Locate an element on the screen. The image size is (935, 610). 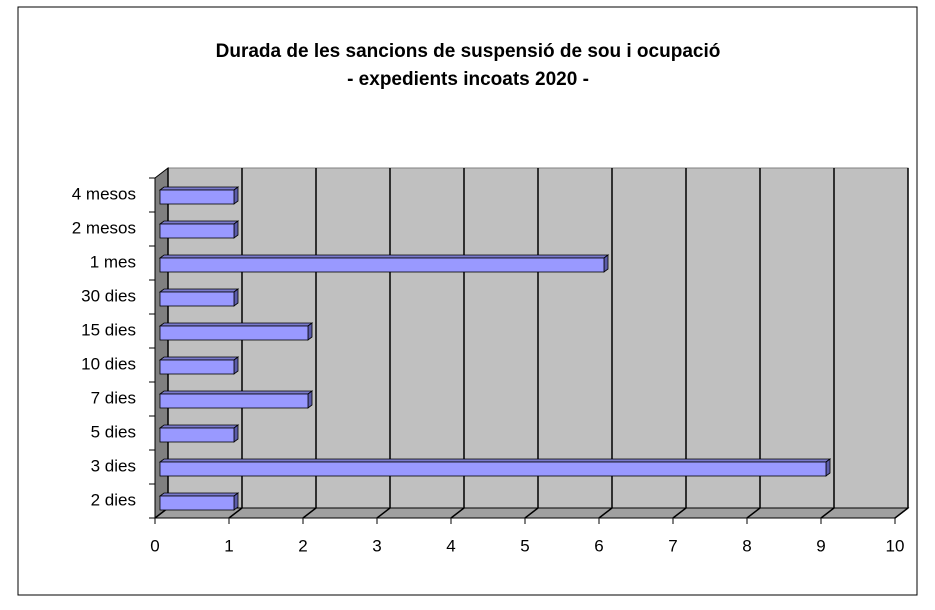
y-tick-label: 2 mesos is located at coordinates (104, 227).